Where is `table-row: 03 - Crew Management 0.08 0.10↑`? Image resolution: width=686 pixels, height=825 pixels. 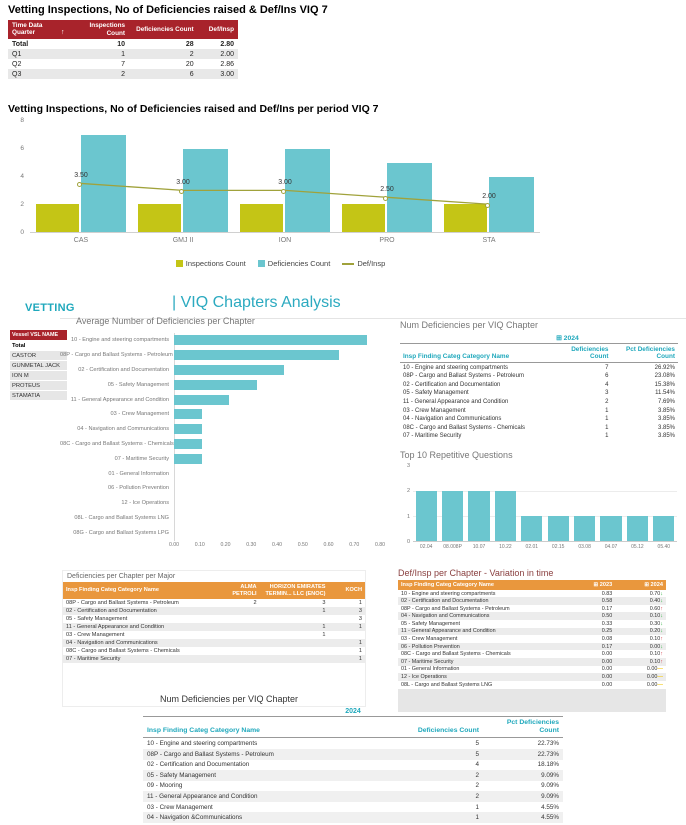
table-row: 03 - Crew Management 0.08 0.10↑ is located at coordinates (532, 639).